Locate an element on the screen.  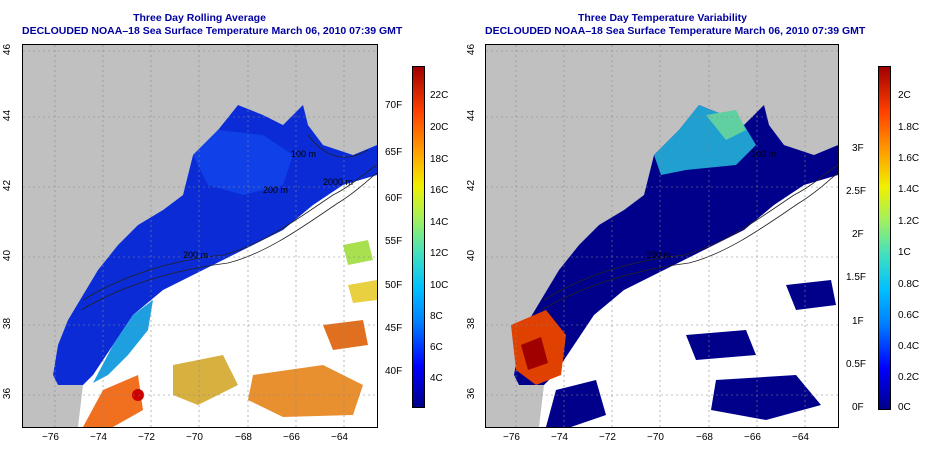
cb-celsius-label: 0C is located at coordinates (904, 407).